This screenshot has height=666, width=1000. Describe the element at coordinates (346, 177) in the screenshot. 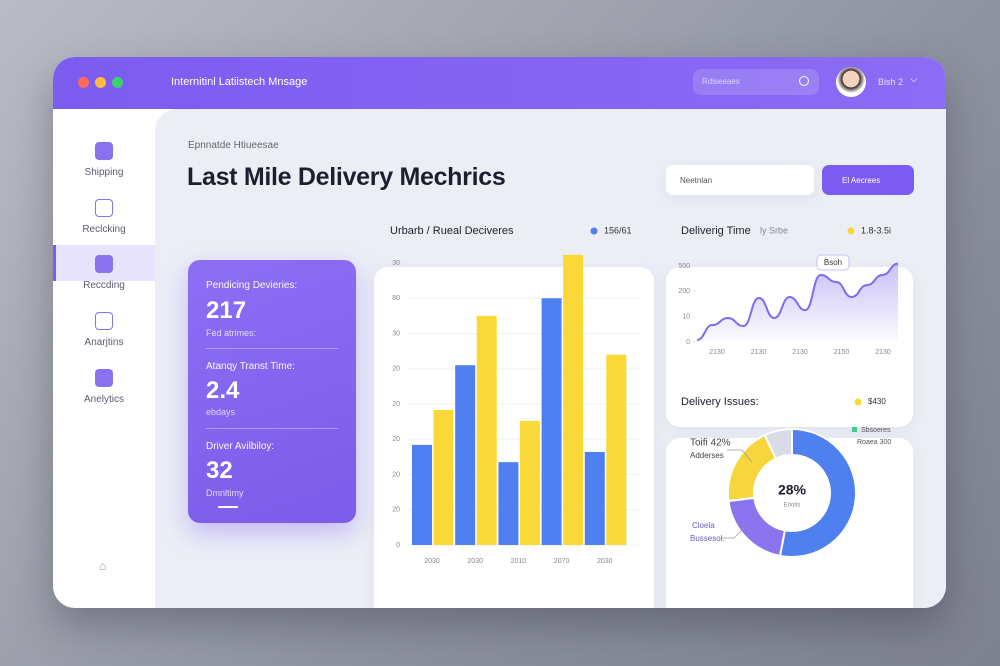

I see `page-title: Last Mile Delivery Mechrics` at that location.